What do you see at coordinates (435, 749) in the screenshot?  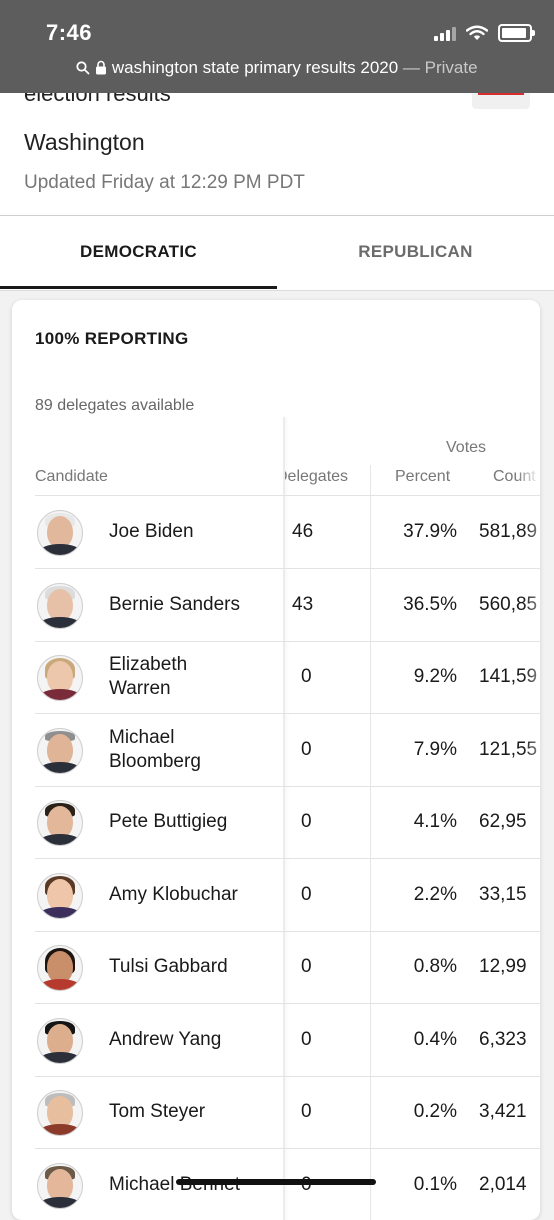 I see `candidate-percent: 7.9%` at bounding box center [435, 749].